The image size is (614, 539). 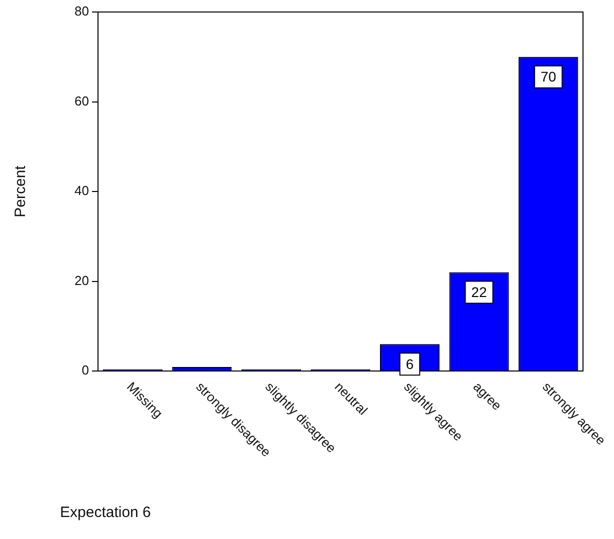 What do you see at coordinates (85, 370) in the screenshot?
I see `y-tick-label: 0` at bounding box center [85, 370].